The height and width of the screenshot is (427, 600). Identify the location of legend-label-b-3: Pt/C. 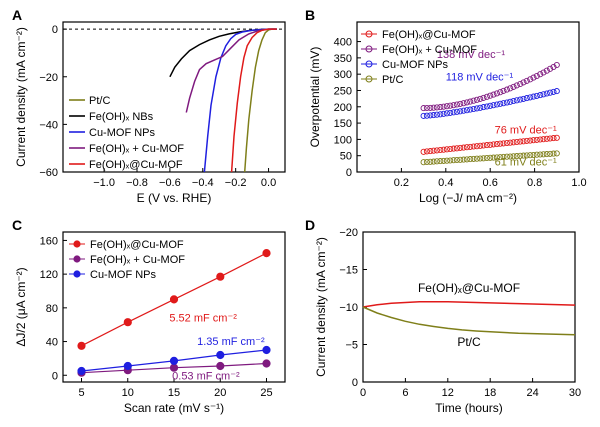
(392, 80).